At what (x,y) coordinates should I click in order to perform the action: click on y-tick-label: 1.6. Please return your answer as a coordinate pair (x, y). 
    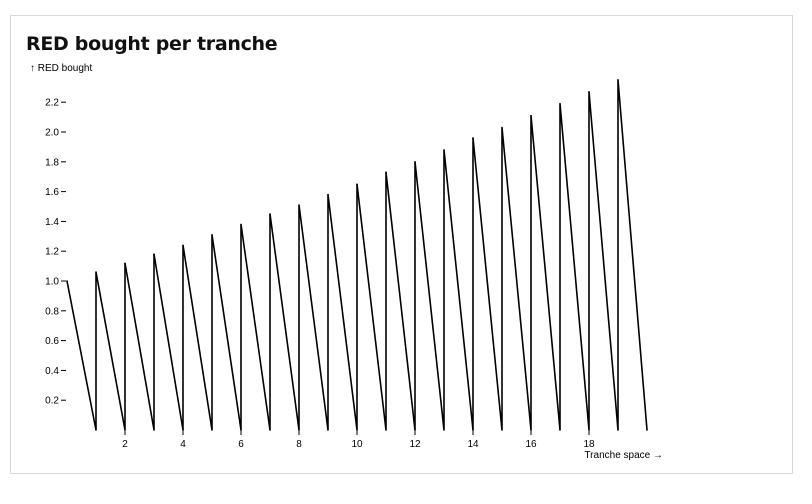
    Looking at the image, I should click on (52, 192).